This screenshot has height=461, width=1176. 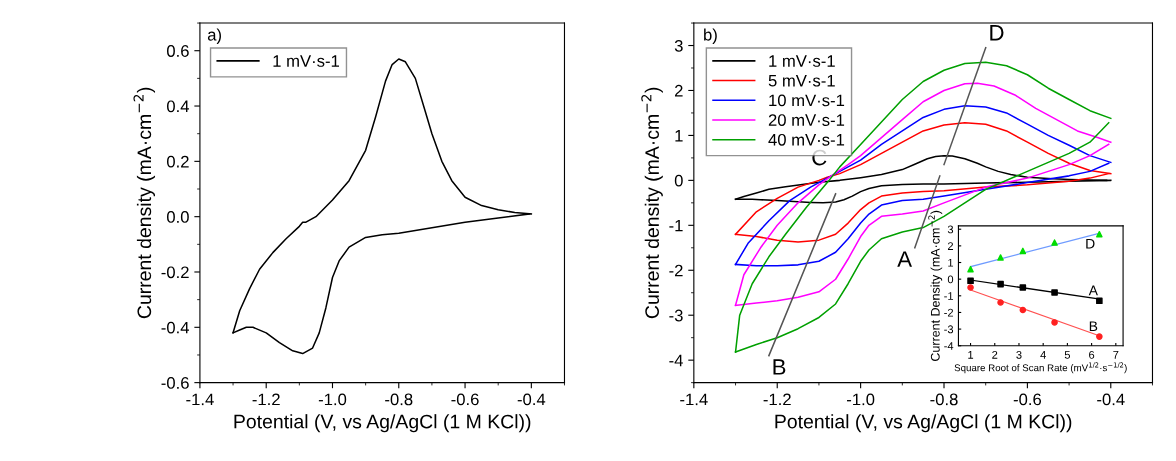 I want to click on y-tick-label: 0.6, so click(x=177, y=51).